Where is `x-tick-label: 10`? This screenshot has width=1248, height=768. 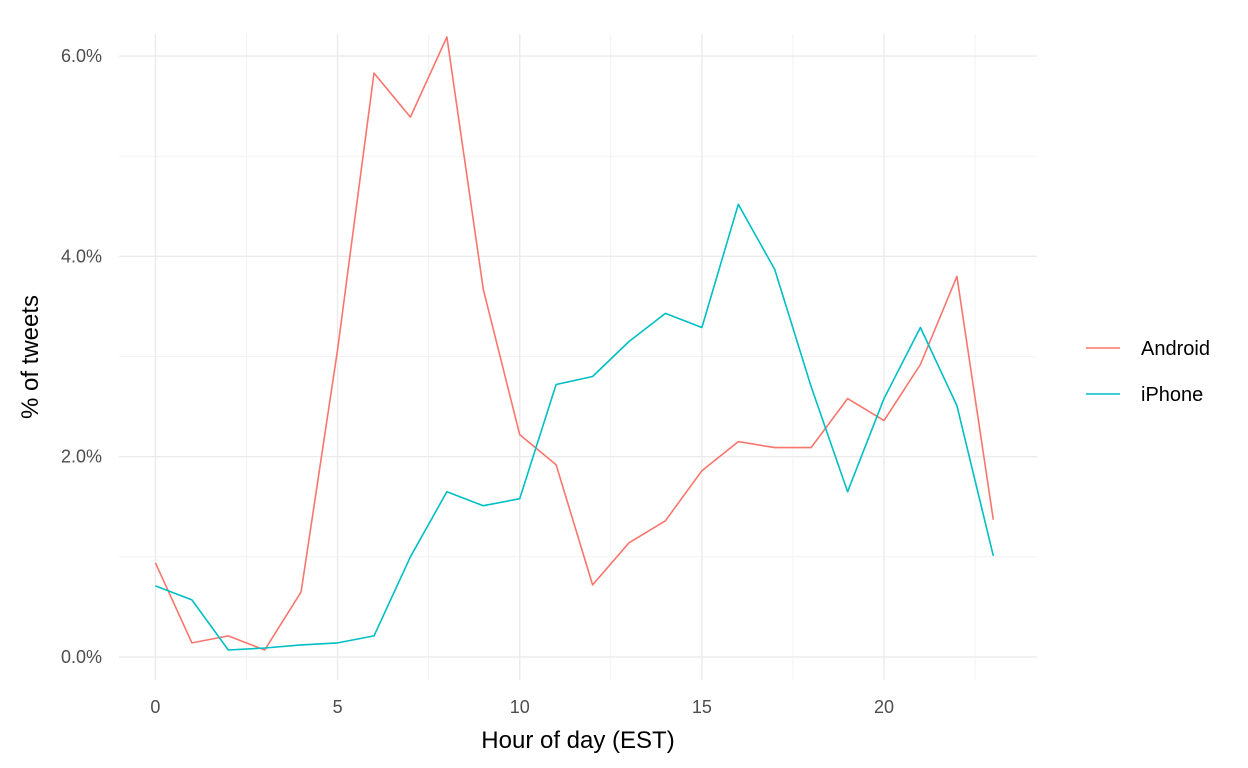
x-tick-label: 10 is located at coordinates (520, 707).